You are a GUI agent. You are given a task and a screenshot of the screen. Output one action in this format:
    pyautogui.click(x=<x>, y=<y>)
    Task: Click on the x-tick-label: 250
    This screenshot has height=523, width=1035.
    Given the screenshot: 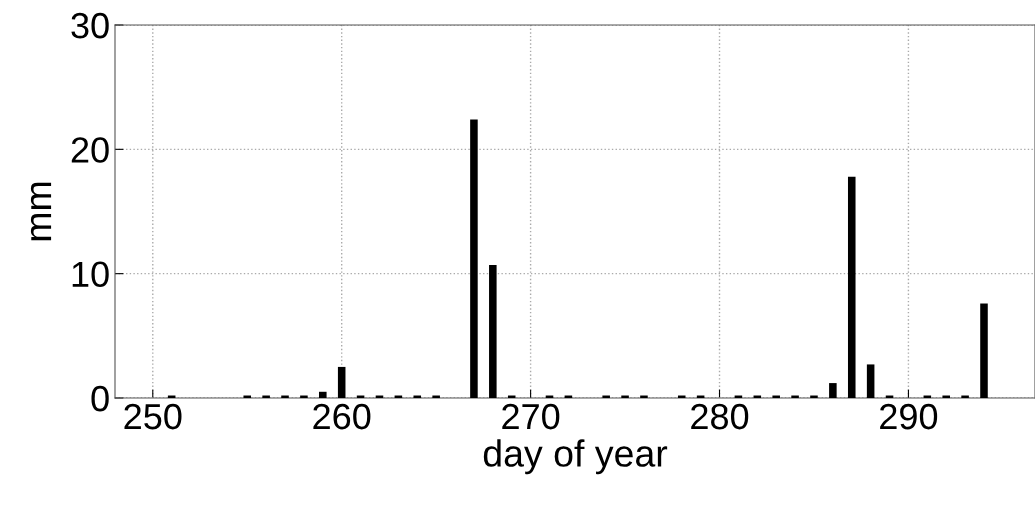 What is the action you would take?
    pyautogui.click(x=153, y=416)
    